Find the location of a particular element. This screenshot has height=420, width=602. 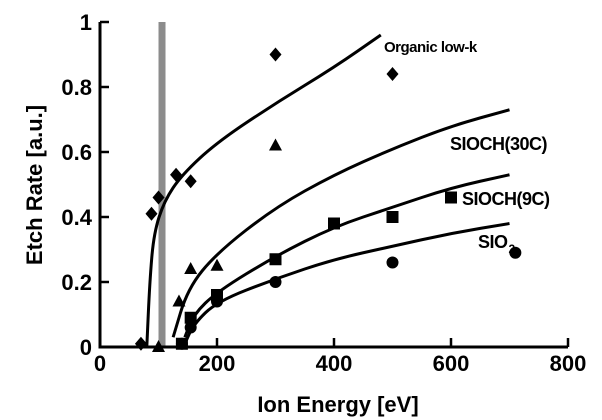

series-label: SIOCH(9C) is located at coordinates (506, 199).